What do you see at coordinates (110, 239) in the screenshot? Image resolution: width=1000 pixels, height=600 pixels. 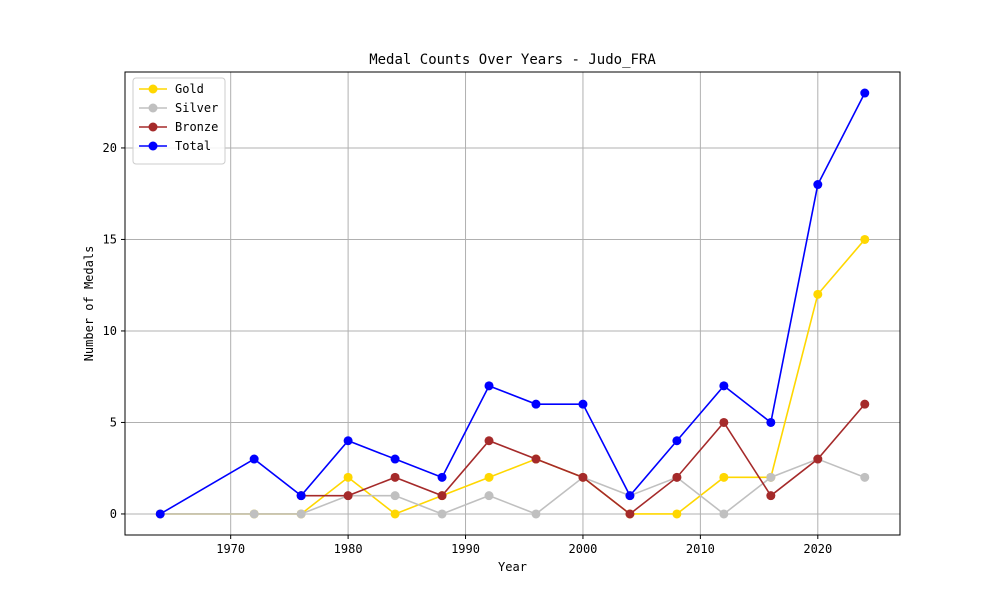 I see `y-tick-label: 15` at bounding box center [110, 239].